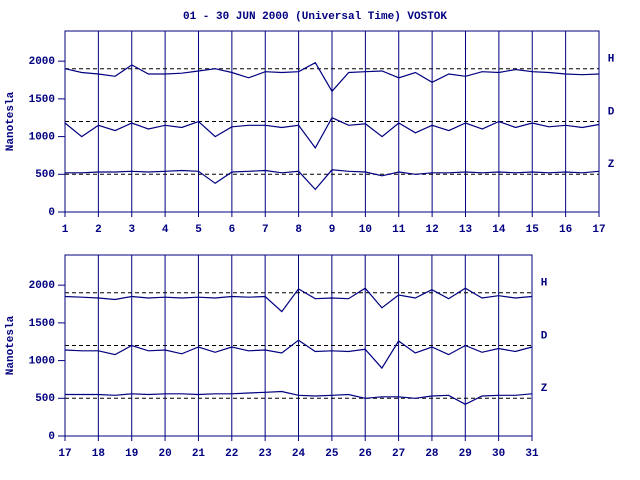  What do you see at coordinates (532, 454) in the screenshot?
I see `x-tick-label: 31` at bounding box center [532, 454].